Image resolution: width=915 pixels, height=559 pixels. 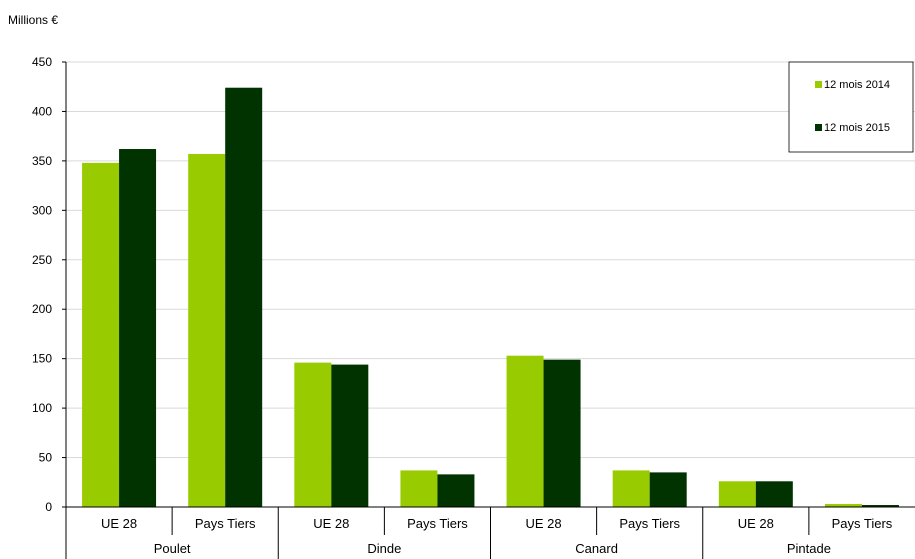 I want to click on y-tick-label: 50, so click(x=46, y=458).